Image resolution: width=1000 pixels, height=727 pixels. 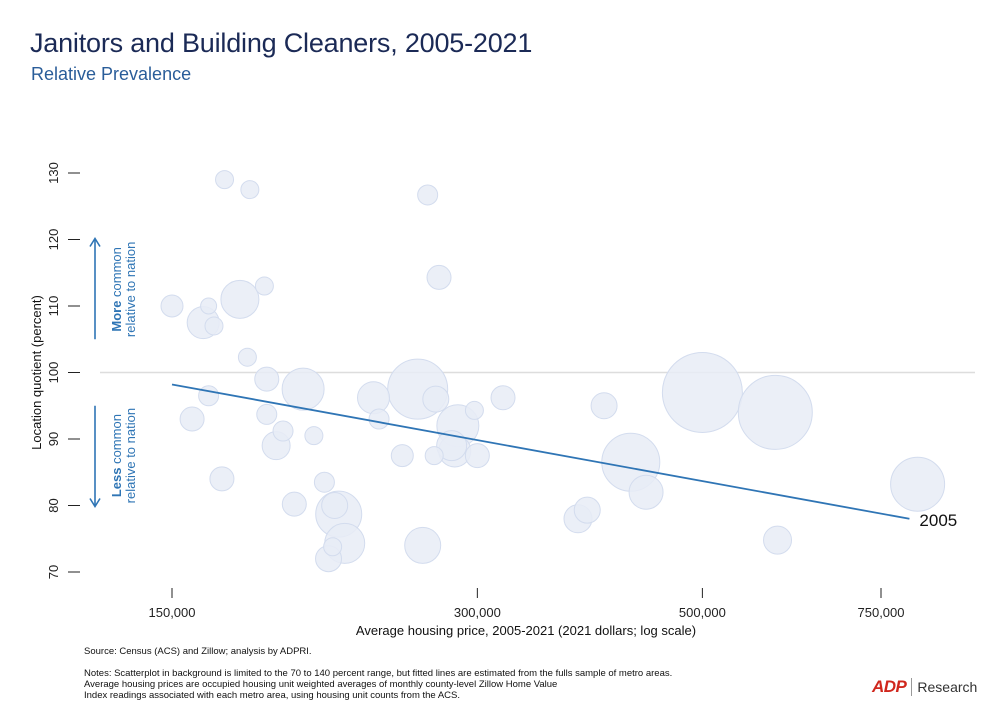 I want to click on more-common-label-rest: common, so click(x=116, y=273).